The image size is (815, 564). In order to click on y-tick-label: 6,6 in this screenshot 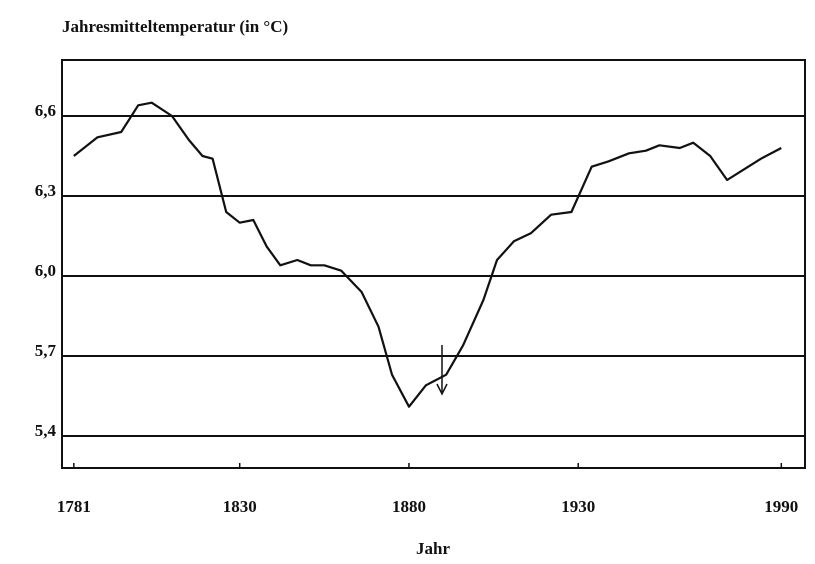, I will do `click(45, 110)`.